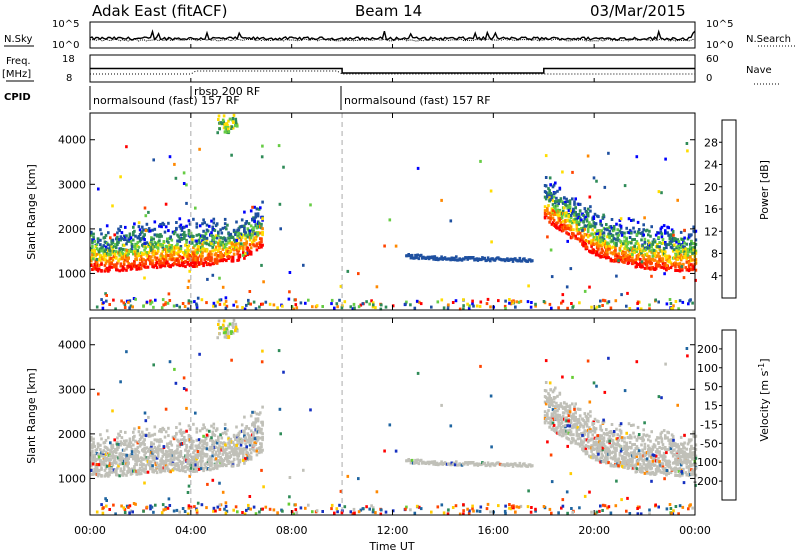  I want to click on y-tick-label: 3000, so click(72, 184).